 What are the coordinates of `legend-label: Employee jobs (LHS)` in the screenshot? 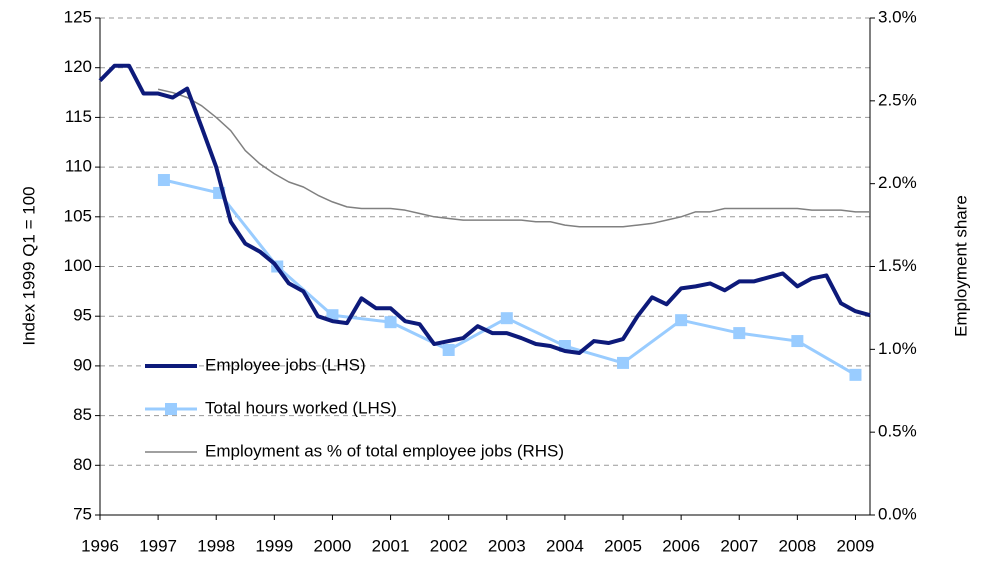 It's located at (285, 364).